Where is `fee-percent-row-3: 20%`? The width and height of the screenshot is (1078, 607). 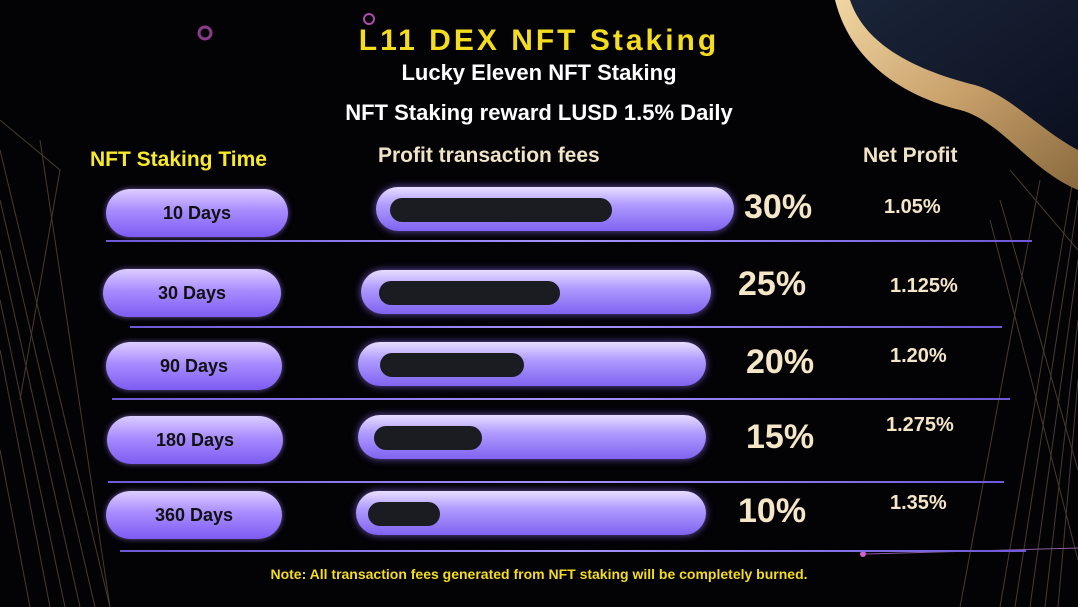
fee-percent-row-3: 20% is located at coordinates (780, 362).